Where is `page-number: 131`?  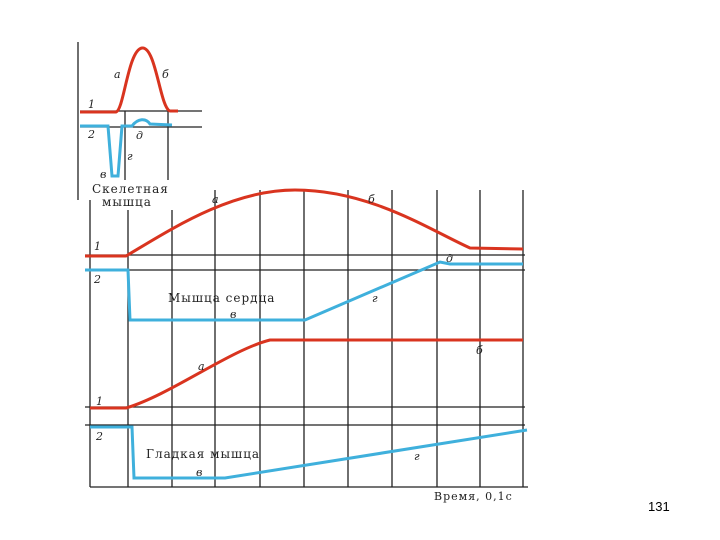 page-number: 131 is located at coordinates (659, 506).